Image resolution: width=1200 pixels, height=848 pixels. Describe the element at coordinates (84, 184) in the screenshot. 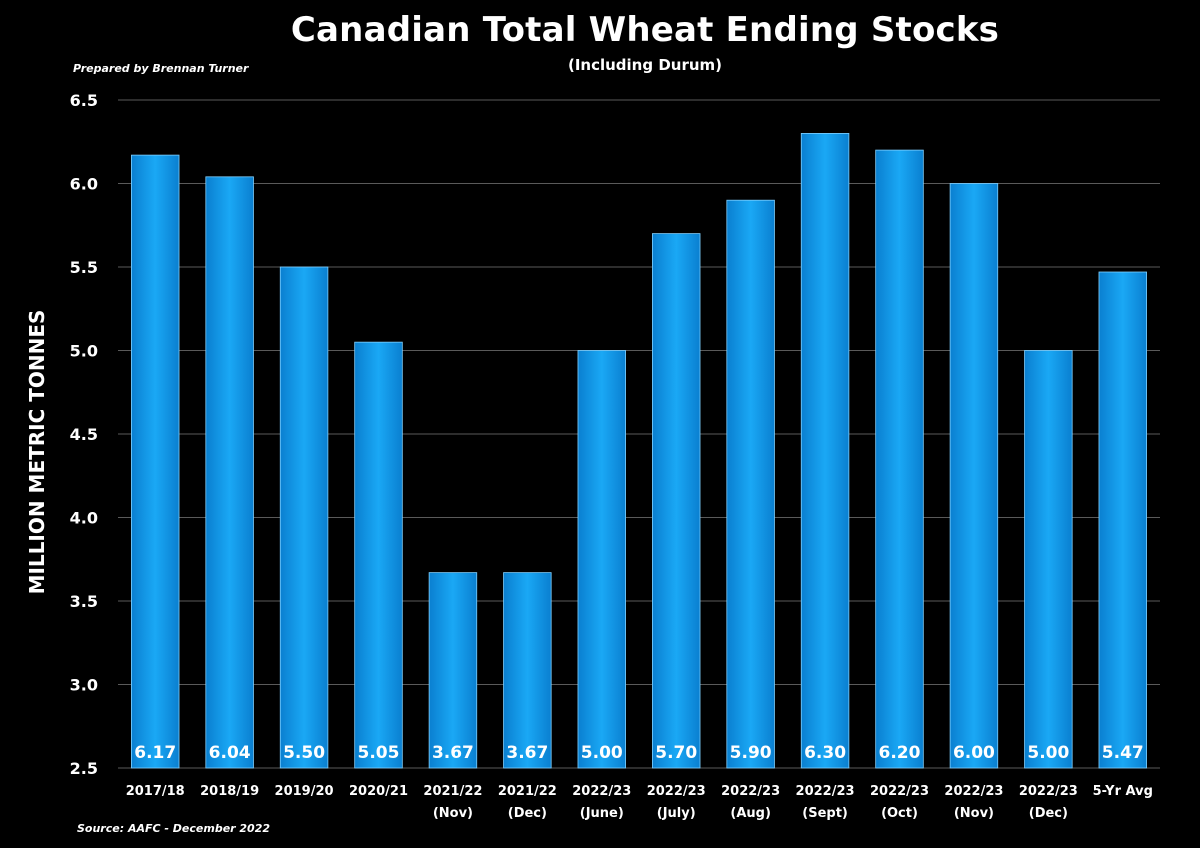

I see `y-tick-label: 6.0` at that location.